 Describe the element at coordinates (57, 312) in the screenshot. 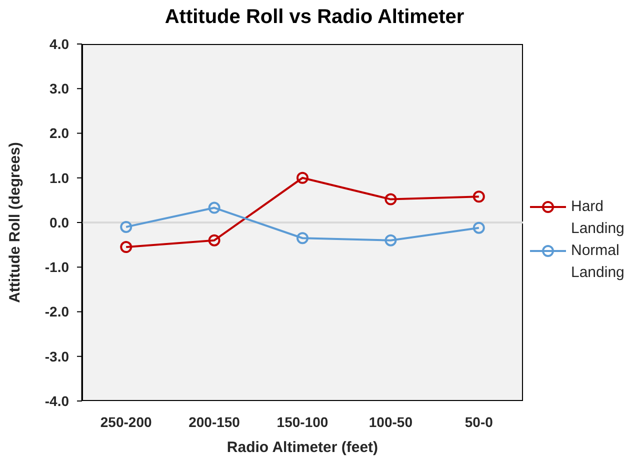

I see `y-tick-label: -2.0` at that location.